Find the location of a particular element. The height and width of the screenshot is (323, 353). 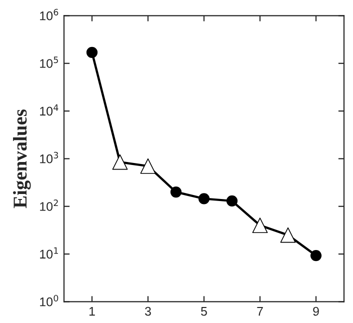

y-tick-label: 10$^{5}$ is located at coordinates (49, 62).